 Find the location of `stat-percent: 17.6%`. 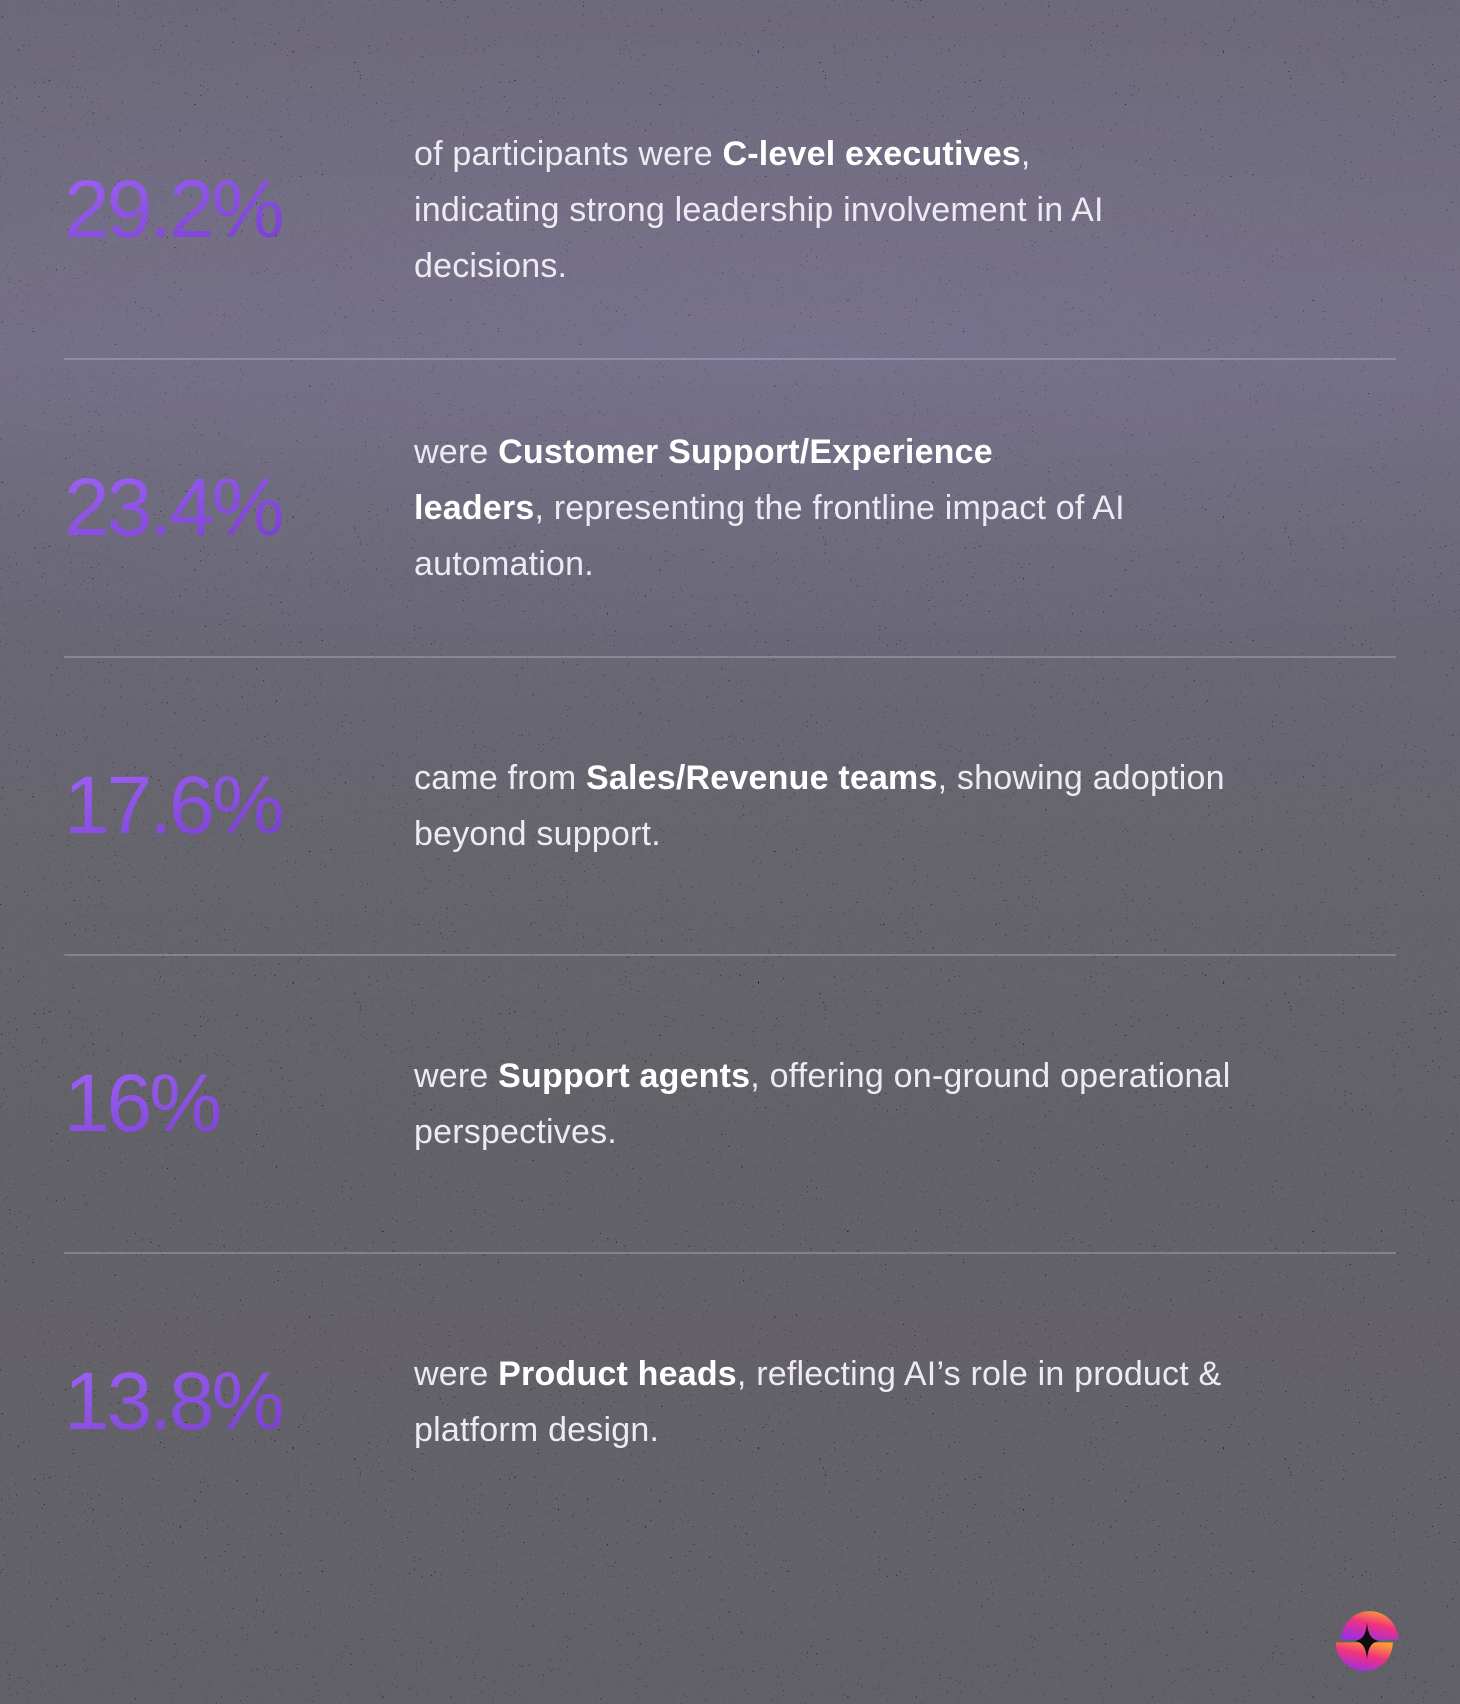

stat-percent: 17.6% is located at coordinates (239, 806).